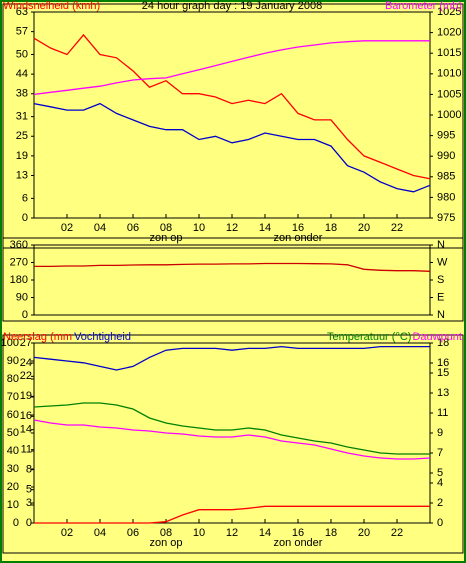 This screenshot has height=563, width=466. I want to click on x-tick-label: 22, so click(397, 533).